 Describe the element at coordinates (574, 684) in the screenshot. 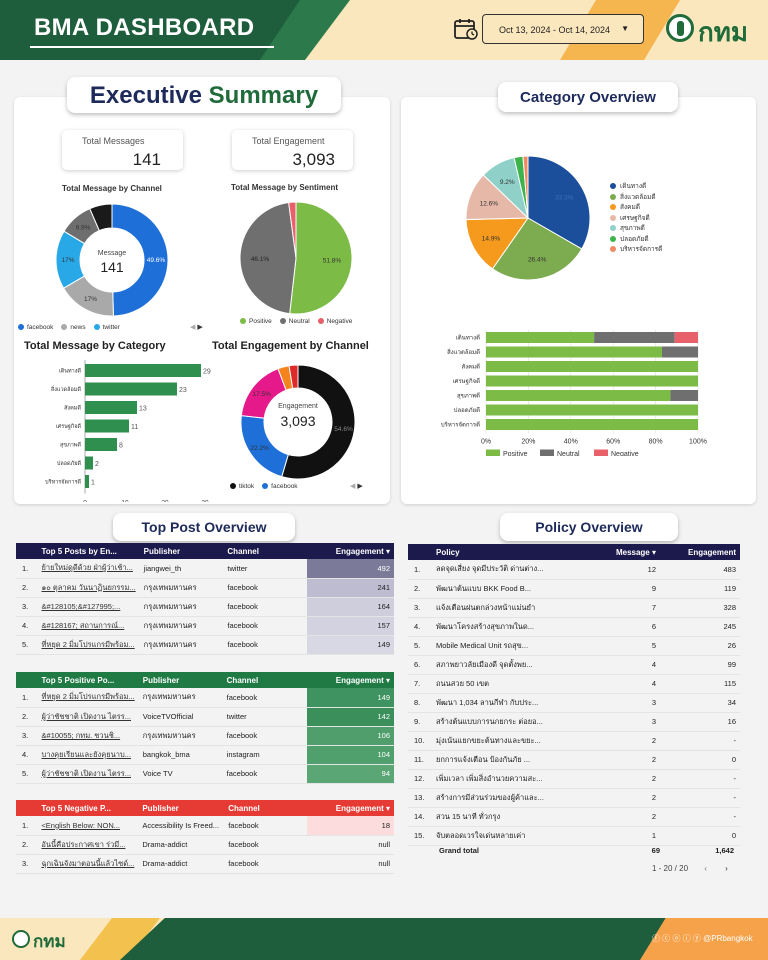

I see `table-row: 7. ถนนสวย 50 เขต 4 115` at that location.